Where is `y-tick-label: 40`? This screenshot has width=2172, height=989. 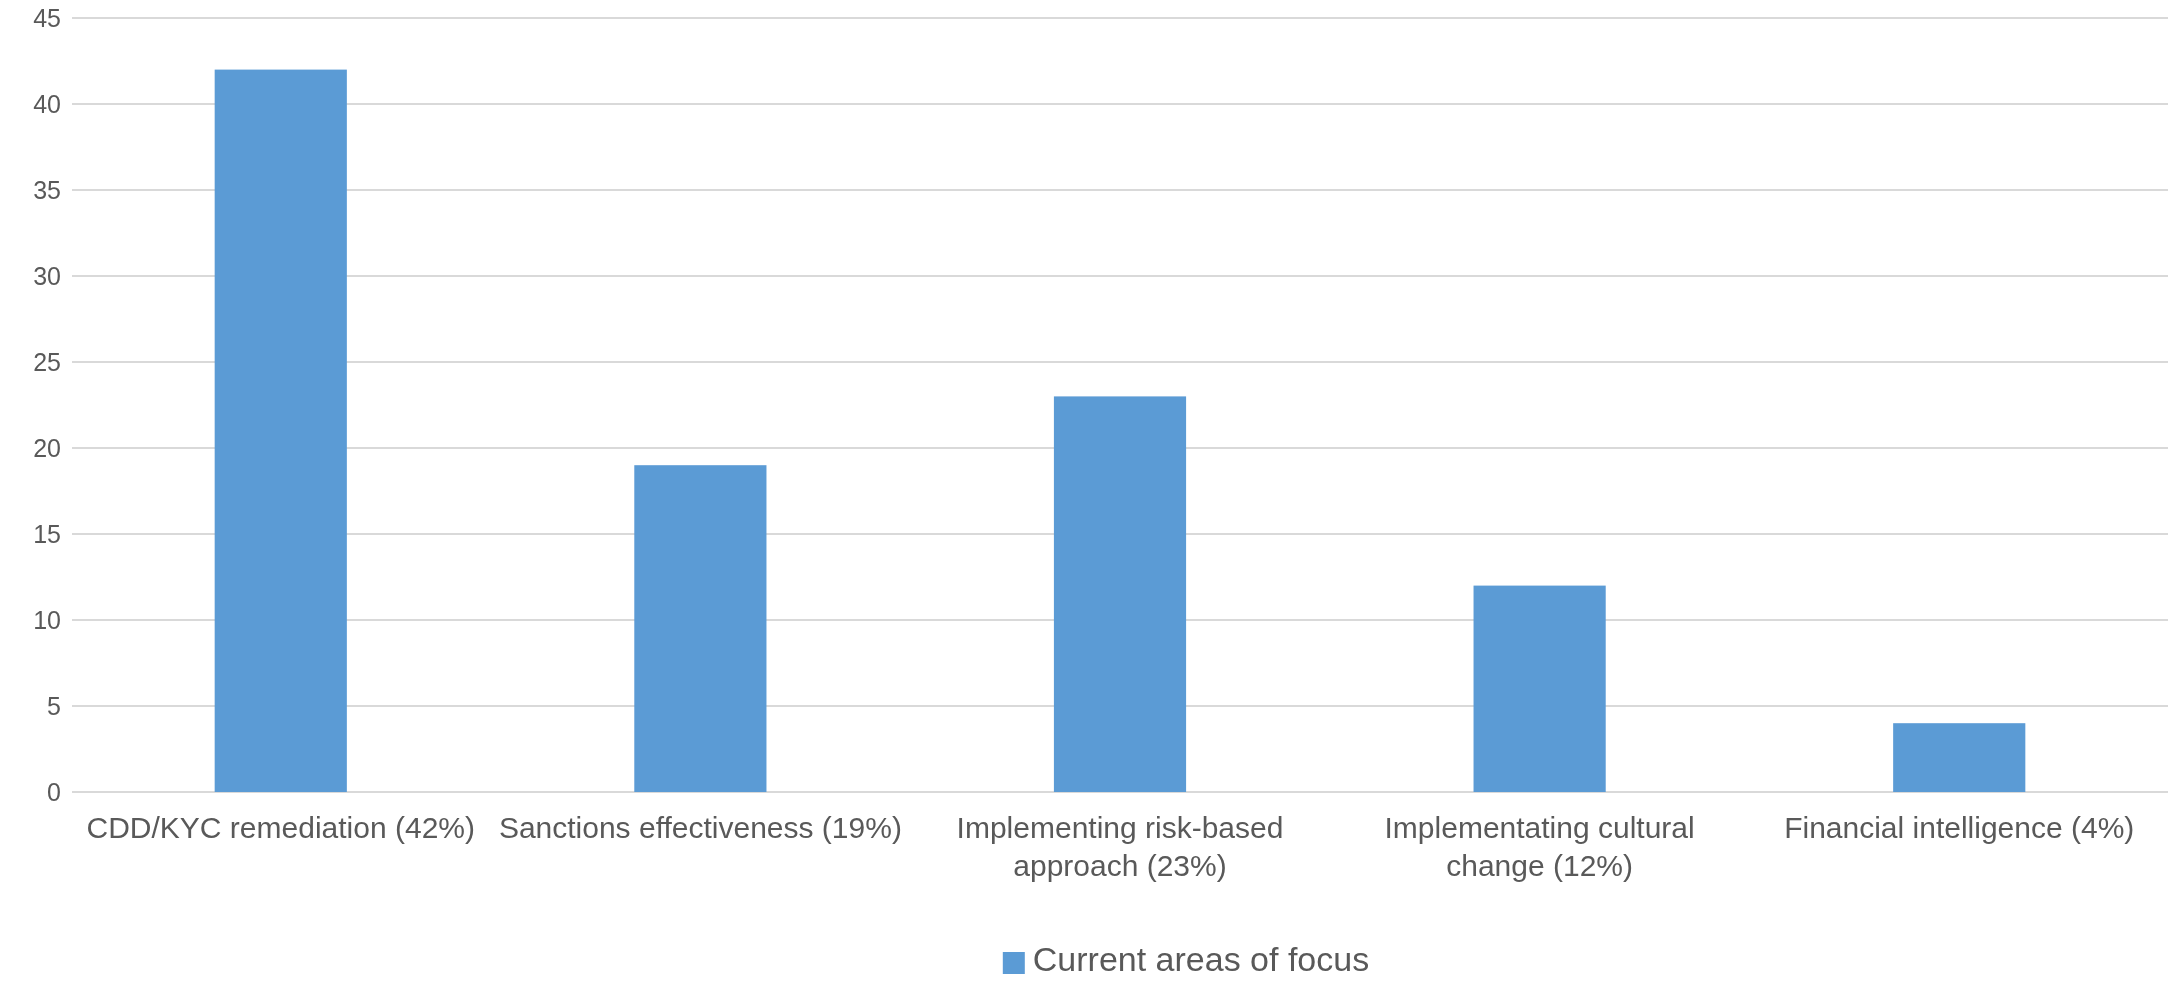 y-tick-label: 40 is located at coordinates (47, 103).